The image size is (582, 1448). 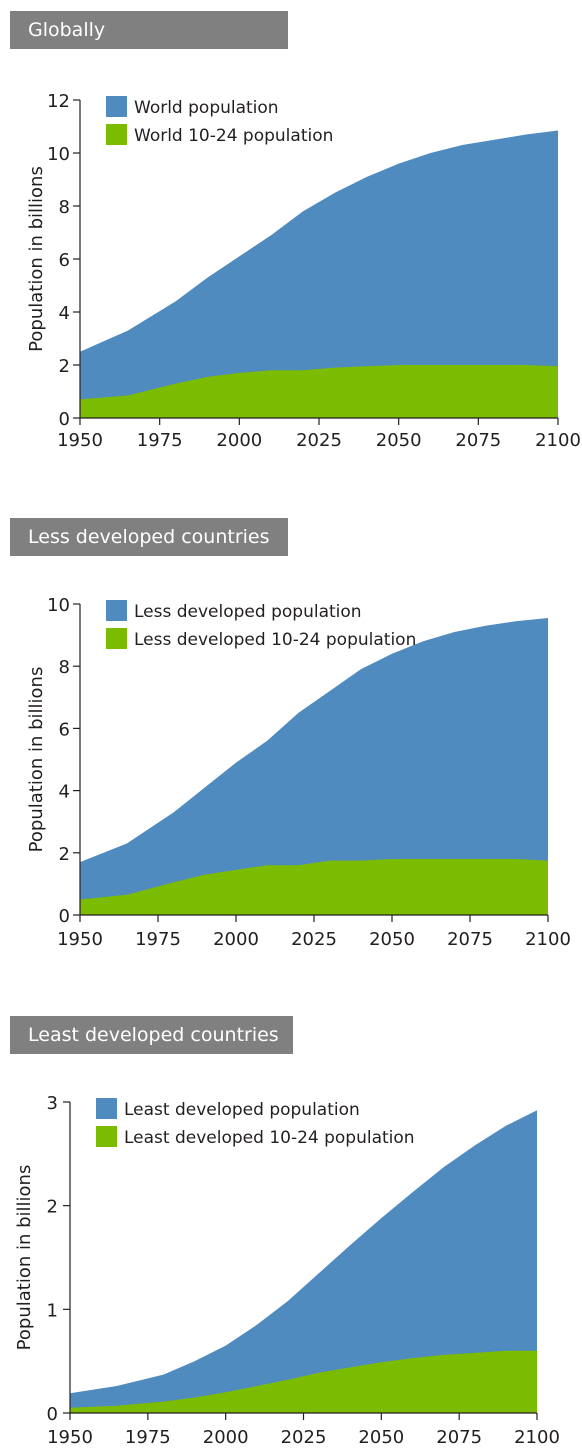 I want to click on legend-label-youth: Less developed 10-24 population, so click(x=275, y=640).